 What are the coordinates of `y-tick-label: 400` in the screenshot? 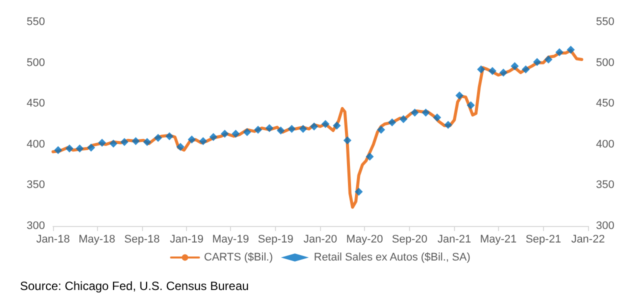 It's located at (35, 144).